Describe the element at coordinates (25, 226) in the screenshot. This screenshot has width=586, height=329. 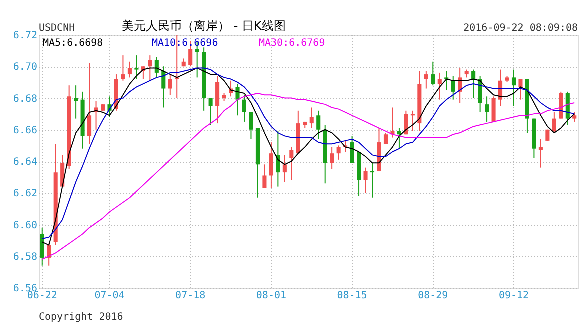
I see `y-tick-label: 6.60` at that location.